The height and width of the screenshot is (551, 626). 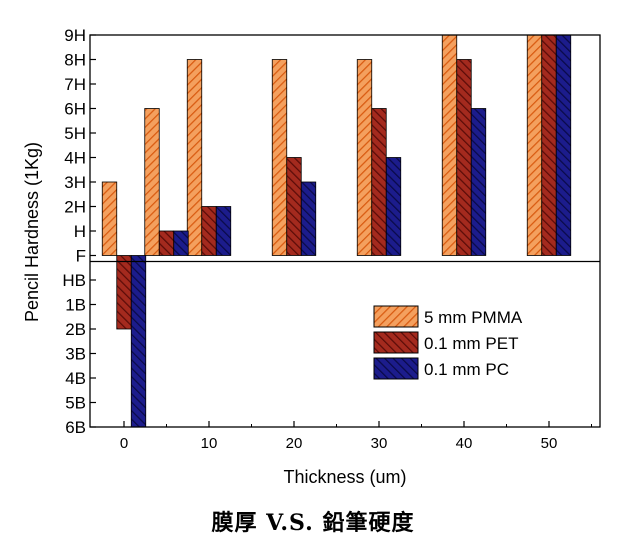 I want to click on y-tick-label: 5B, so click(x=75, y=403).